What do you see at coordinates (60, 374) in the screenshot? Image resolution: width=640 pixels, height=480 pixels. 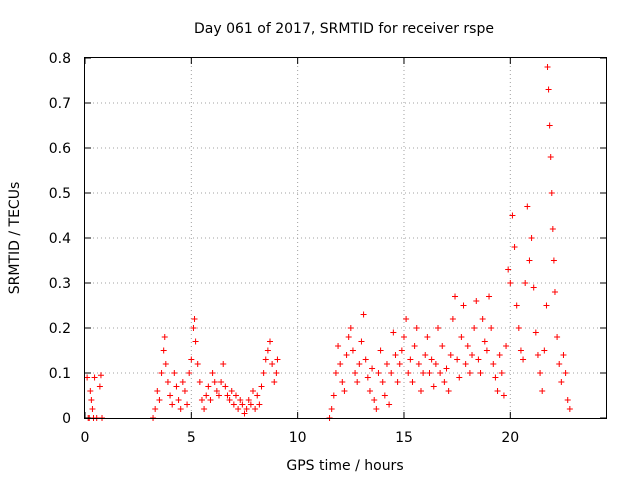 I see `y-tick-label: 0.1` at bounding box center [60, 374].